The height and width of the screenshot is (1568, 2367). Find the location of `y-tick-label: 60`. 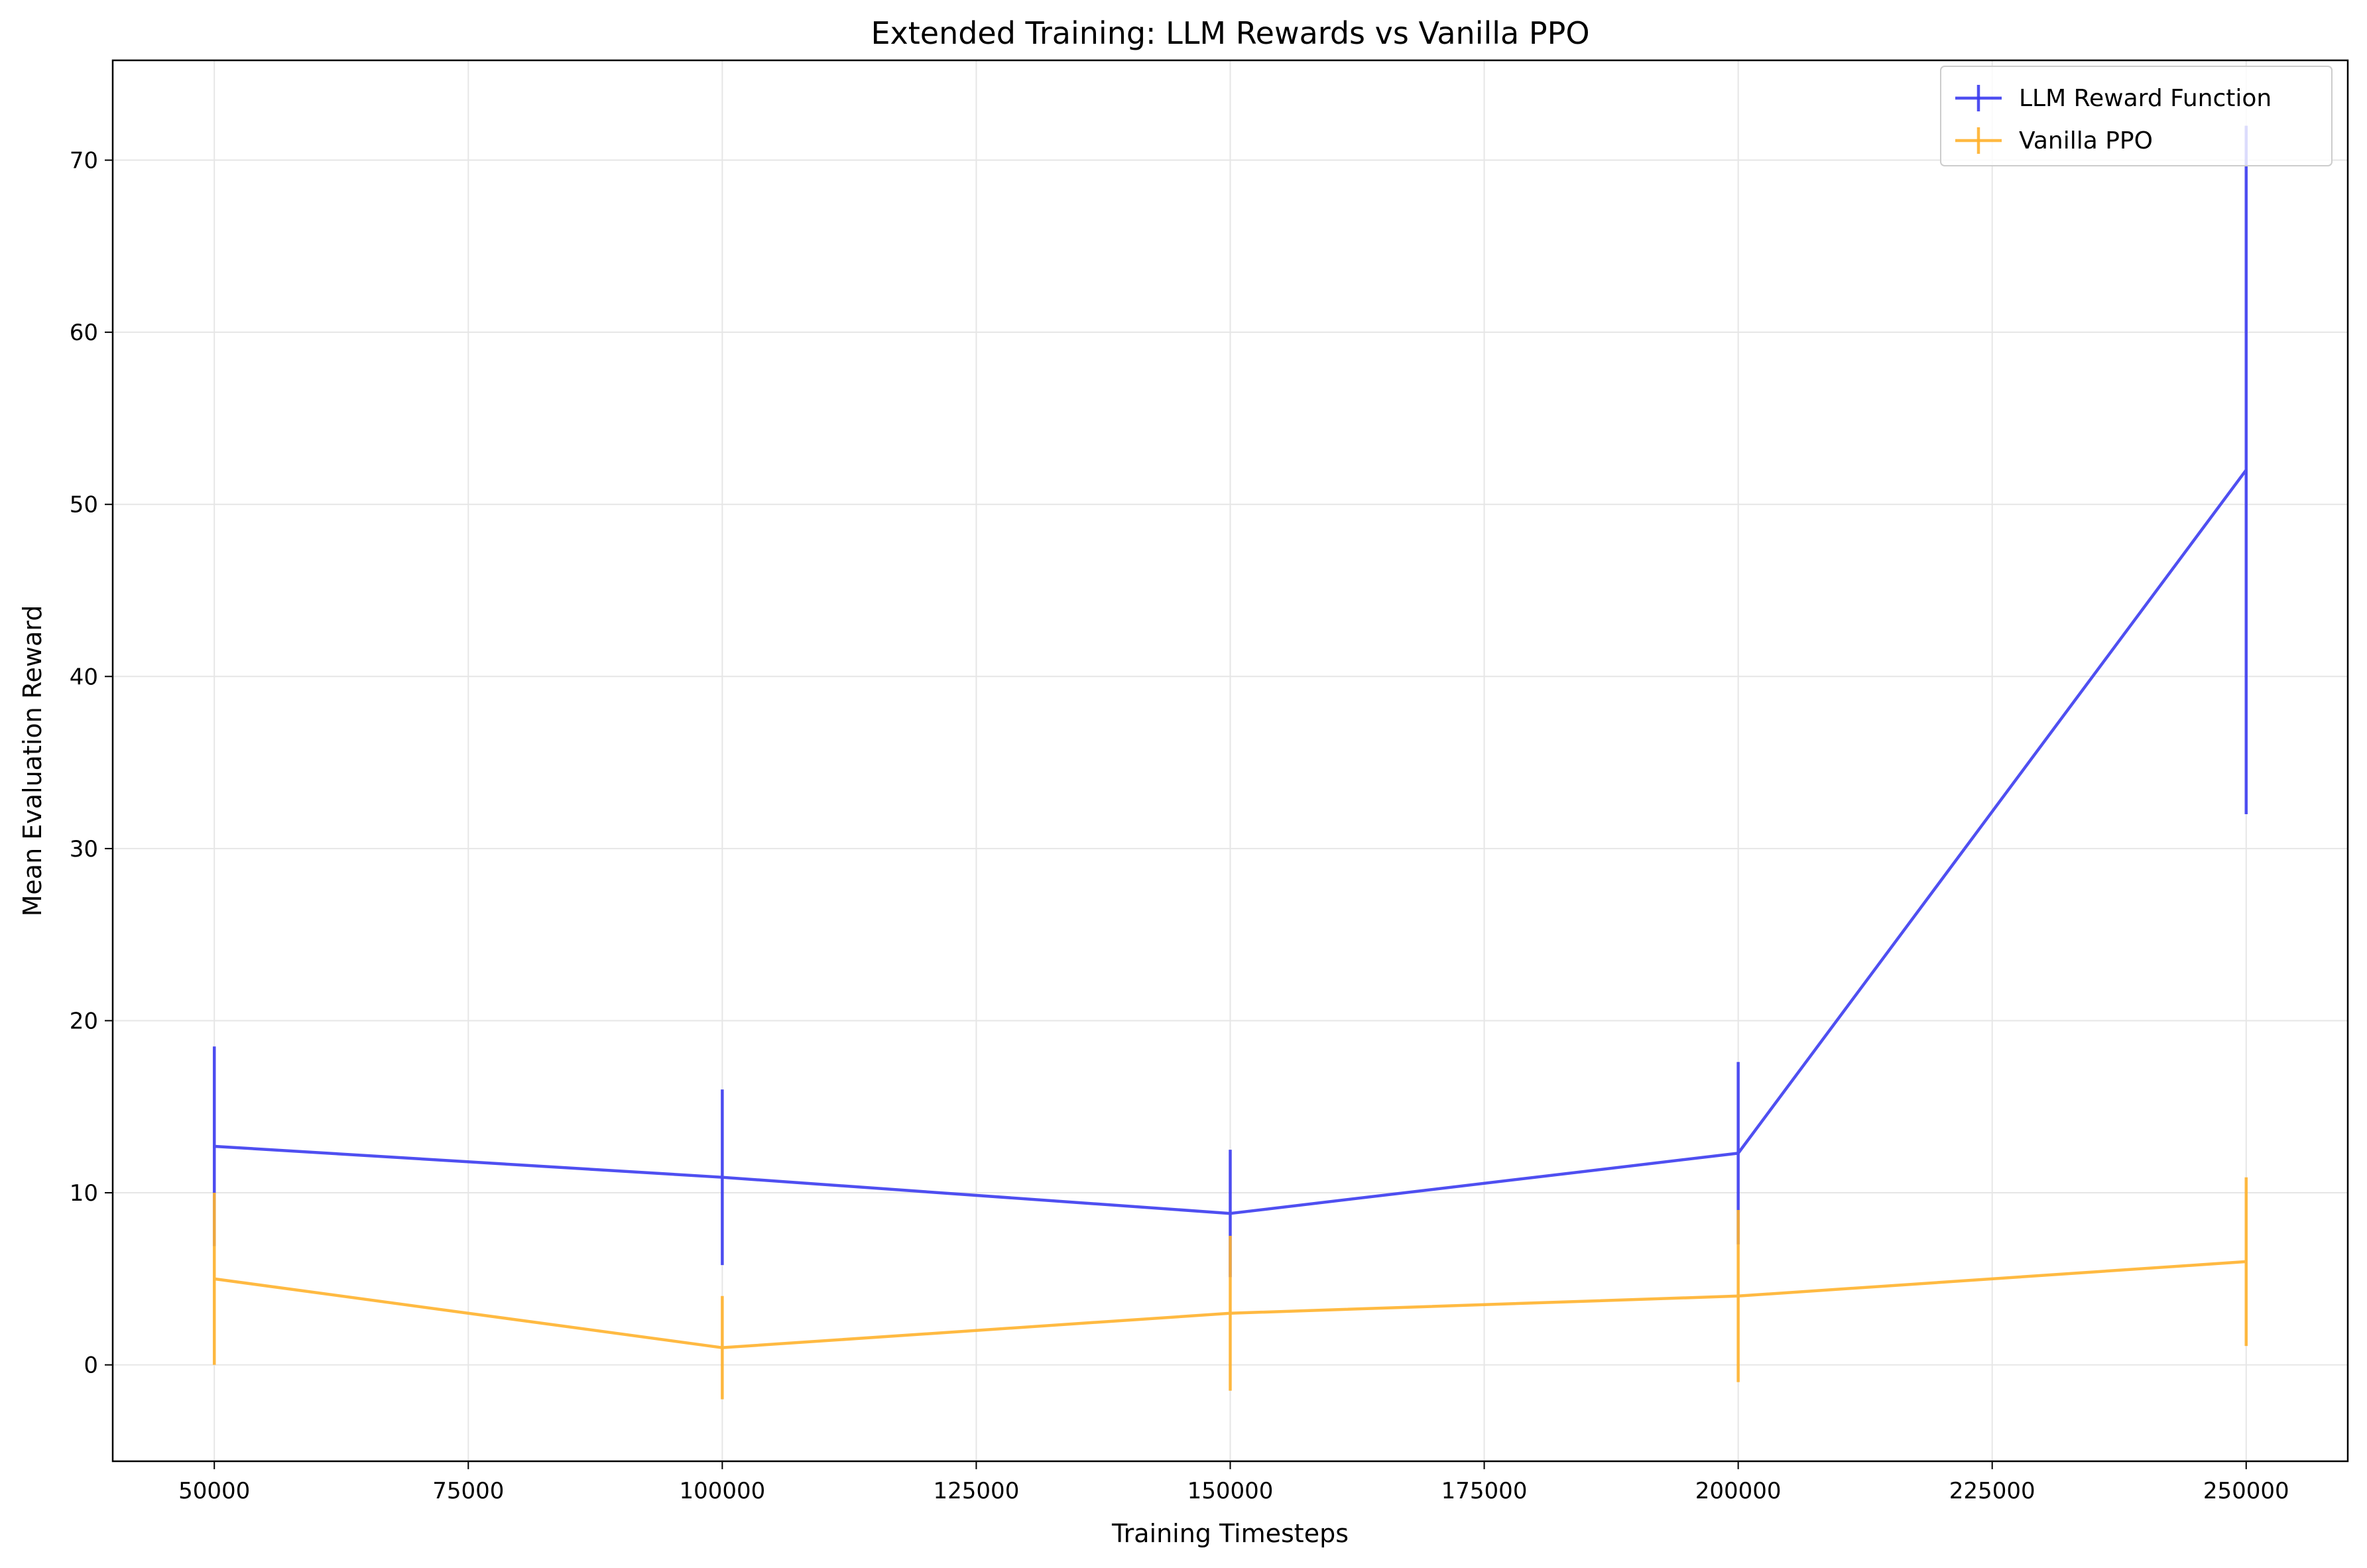

y-tick-label: 60 is located at coordinates (84, 333).